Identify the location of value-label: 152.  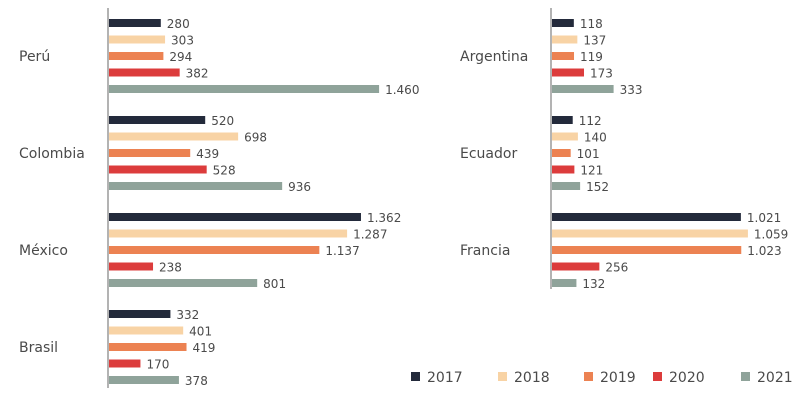
(597, 187).